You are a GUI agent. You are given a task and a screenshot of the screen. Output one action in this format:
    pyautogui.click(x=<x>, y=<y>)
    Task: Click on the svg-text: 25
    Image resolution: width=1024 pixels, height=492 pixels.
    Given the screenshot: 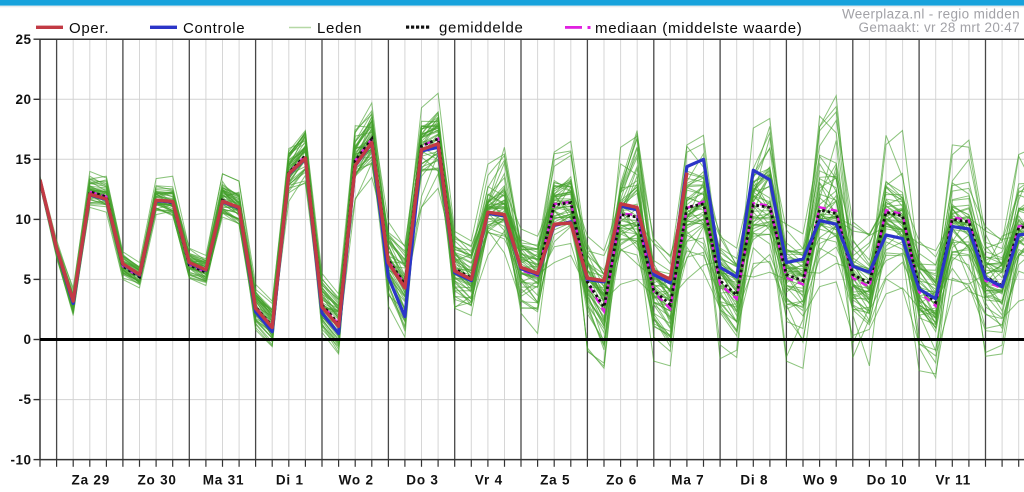 What is the action you would take?
    pyautogui.click(x=23, y=39)
    